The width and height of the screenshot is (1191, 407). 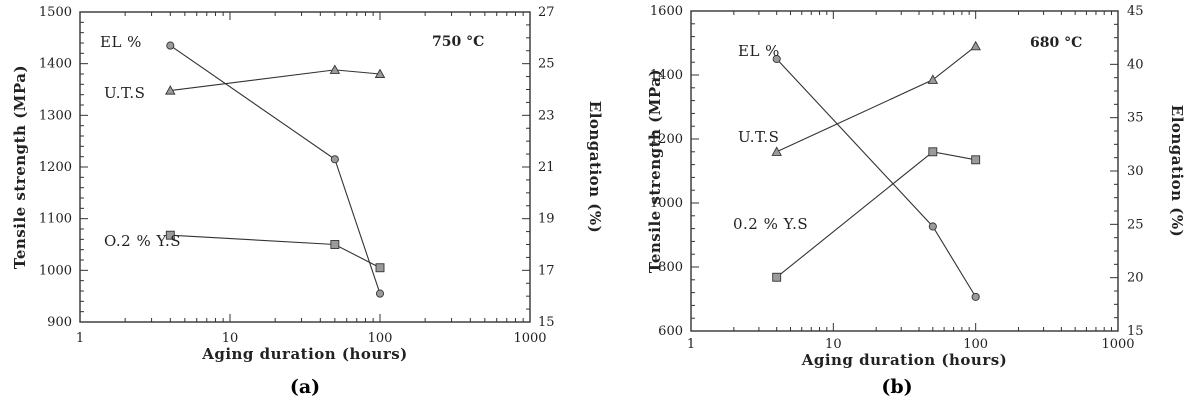 What do you see at coordinates (666, 11) in the screenshot?
I see `y-left-tick-label: 1600` at bounding box center [666, 11].